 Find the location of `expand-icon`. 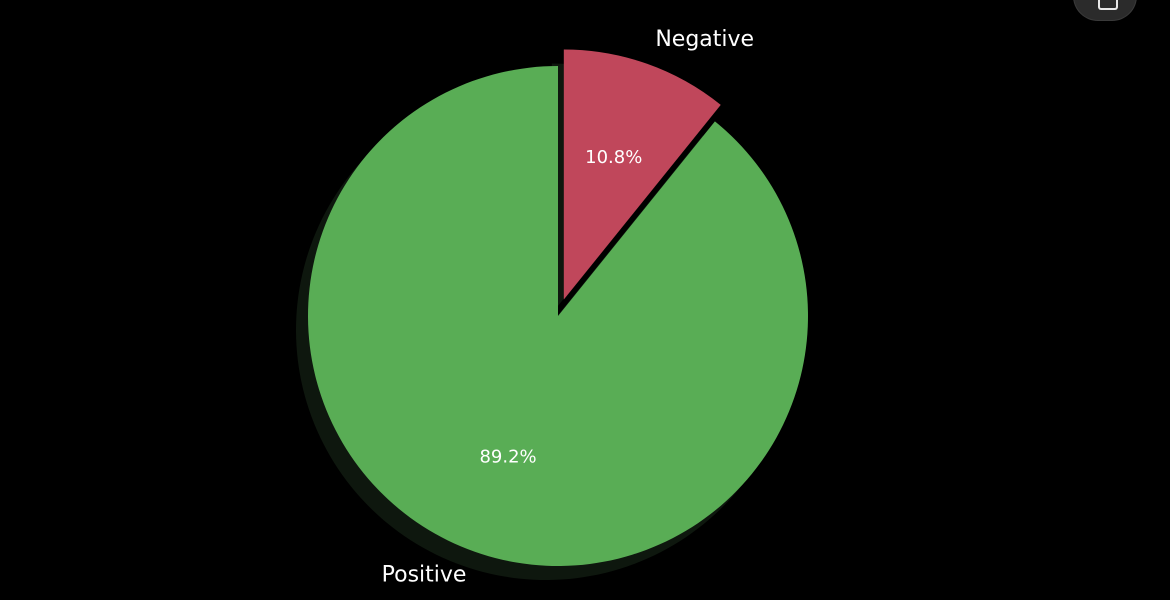

expand-icon is located at coordinates (1108, 5).